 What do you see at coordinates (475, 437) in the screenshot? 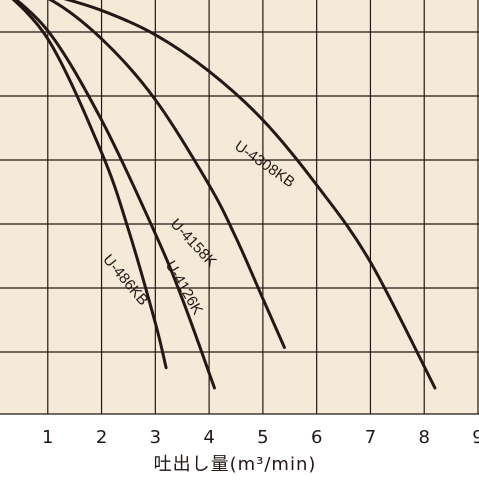
I see `x-tick-label: 9` at bounding box center [475, 437].